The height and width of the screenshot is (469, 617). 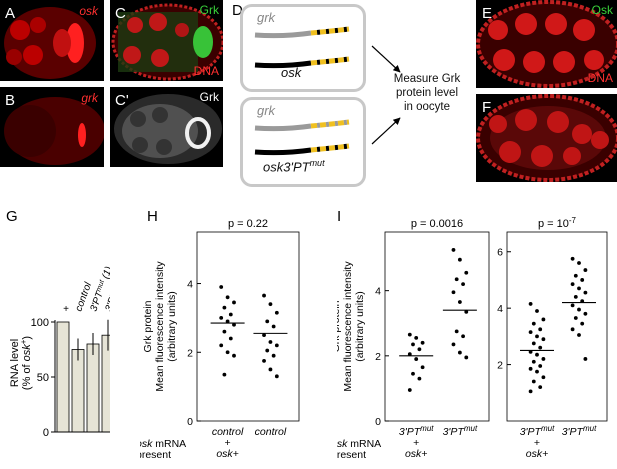 What do you see at coordinates (10, 13) in the screenshot?
I see `panel-letter: A` at bounding box center [10, 13].